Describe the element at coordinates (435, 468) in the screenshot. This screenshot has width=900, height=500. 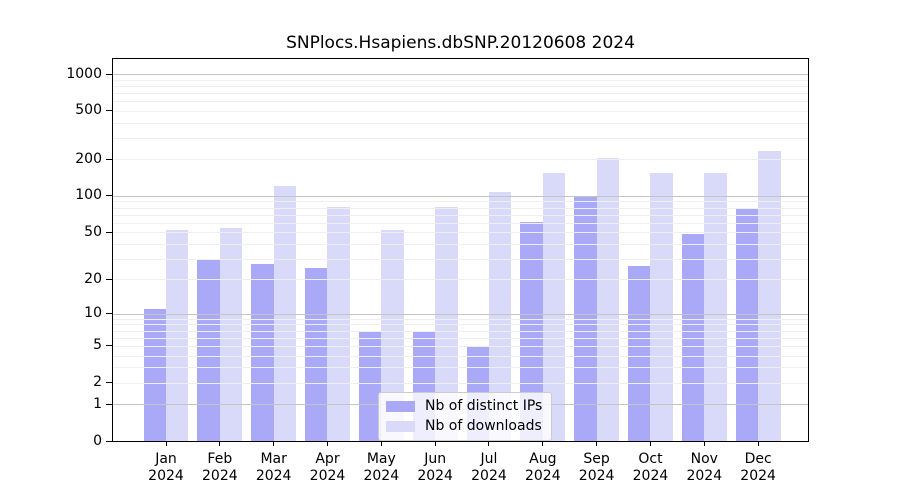
I see `x-tick-label: Jun 2024` at that location.